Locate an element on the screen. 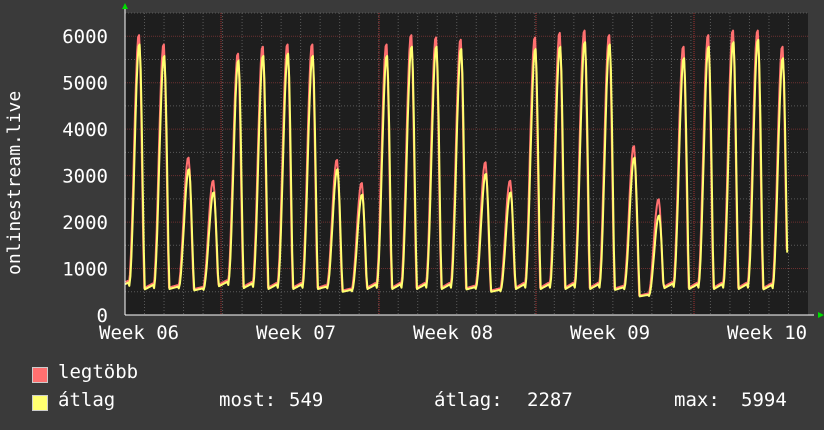  stat-now-value: 549 is located at coordinates (306, 400).